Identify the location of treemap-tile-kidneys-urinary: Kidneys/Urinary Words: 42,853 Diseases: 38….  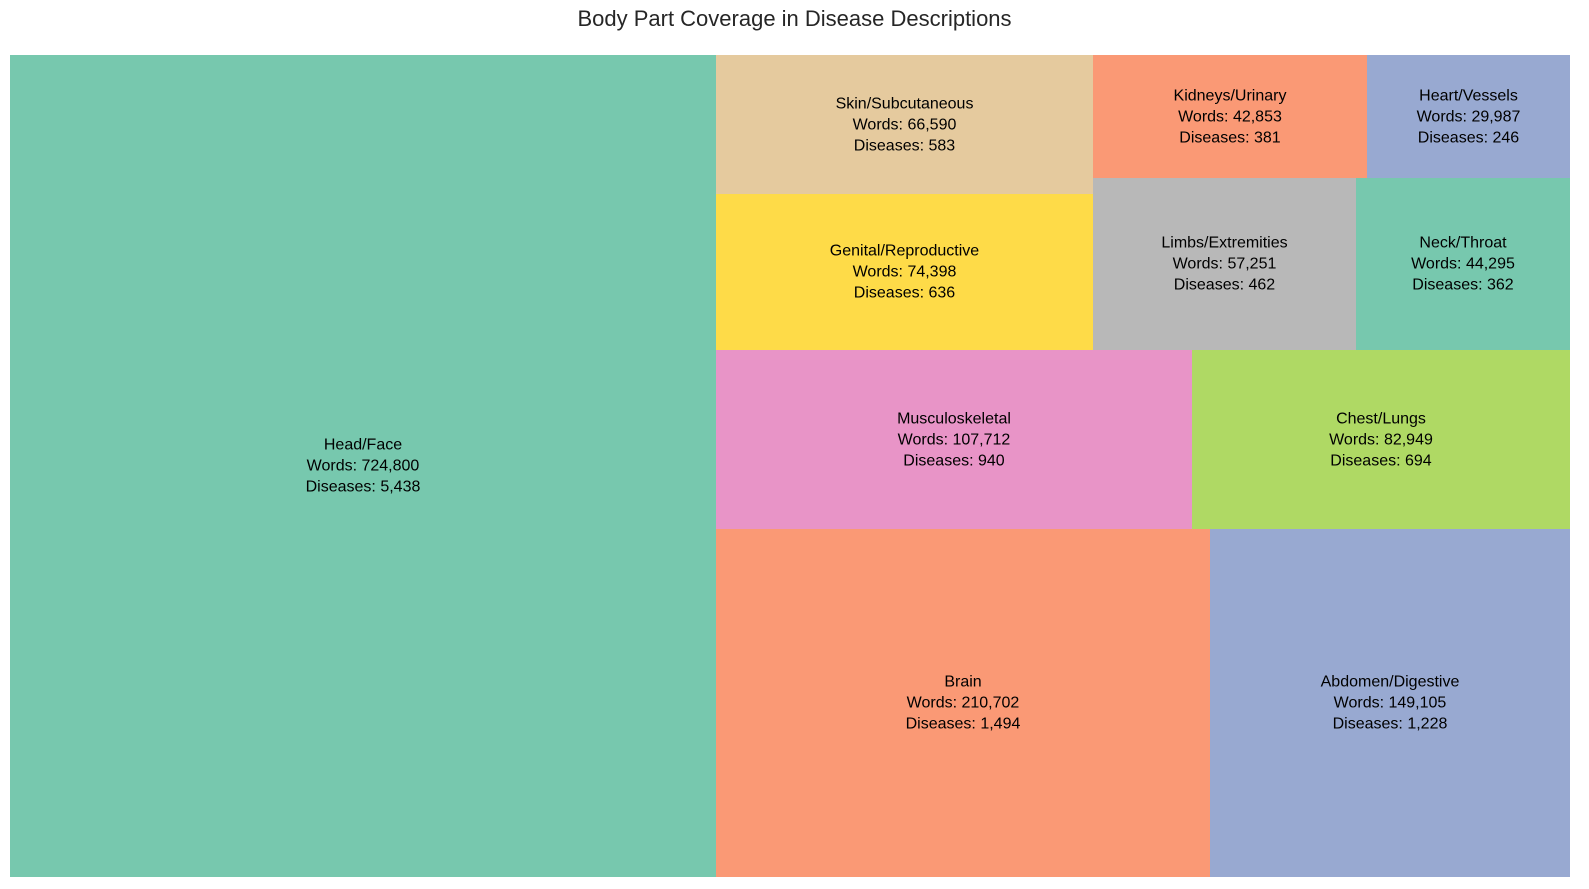
(1230, 116).